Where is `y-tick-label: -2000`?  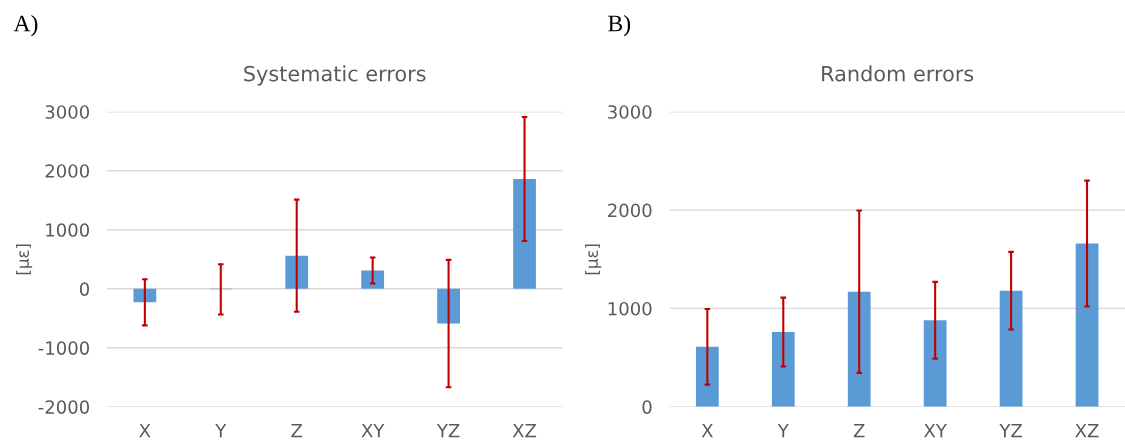 y-tick-label: -2000 is located at coordinates (64, 407).